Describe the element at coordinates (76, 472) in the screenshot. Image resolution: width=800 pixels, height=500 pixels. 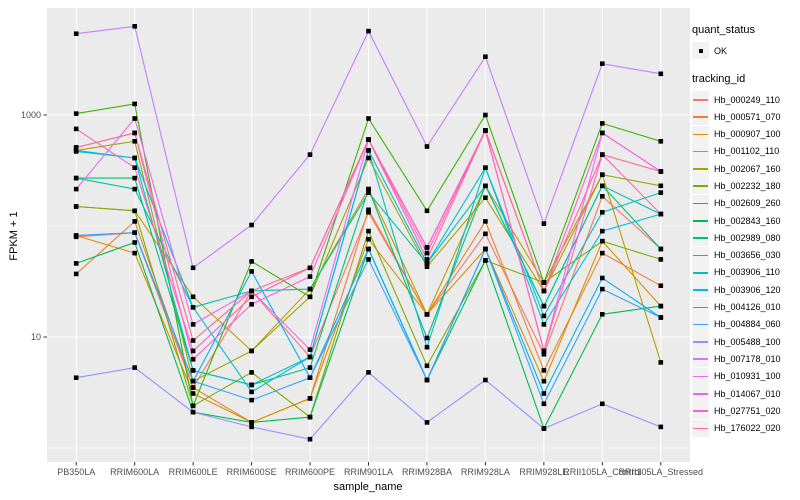
I see `x-tick-label: PB350LA` at that location.